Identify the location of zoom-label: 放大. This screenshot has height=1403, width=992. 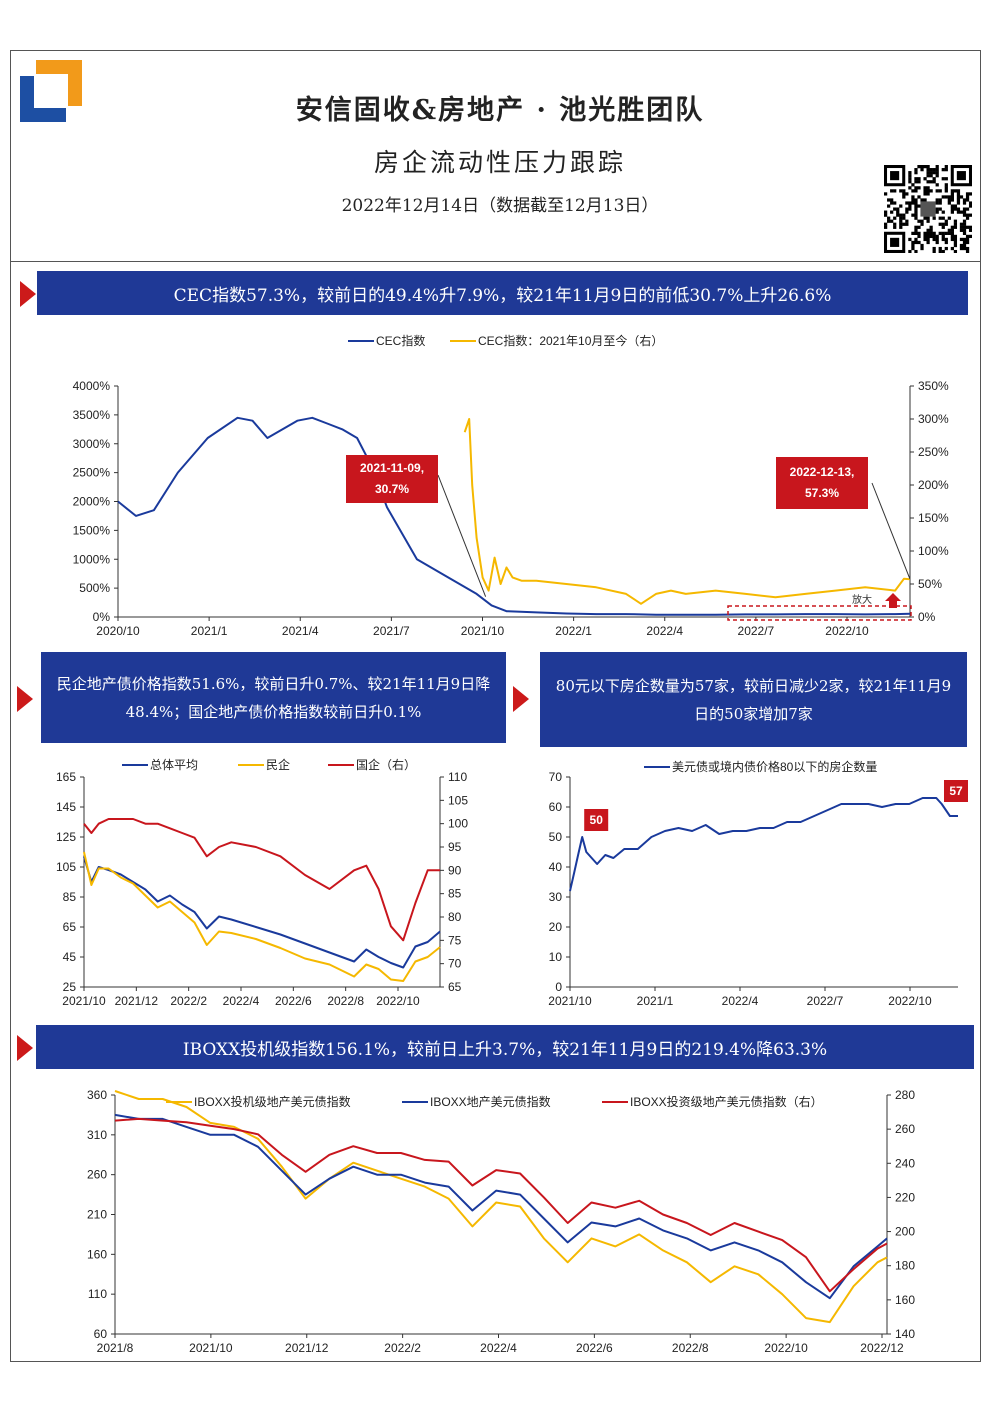
(862, 599).